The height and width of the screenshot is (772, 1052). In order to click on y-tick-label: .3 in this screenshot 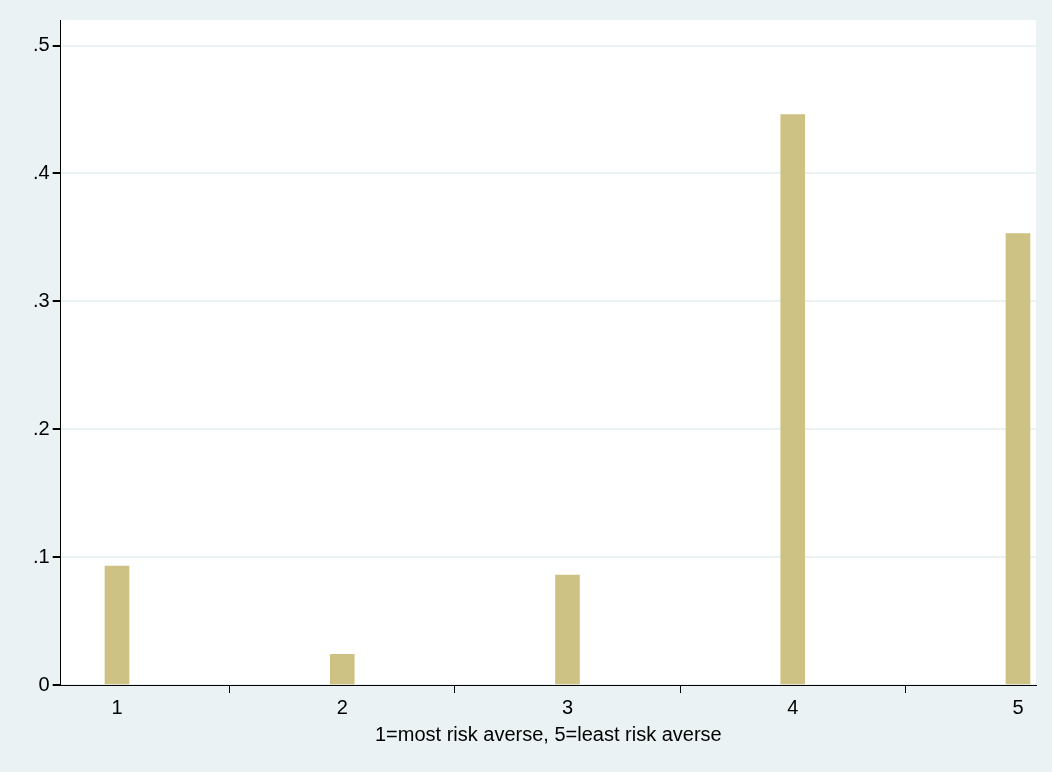, I will do `click(41, 299)`.